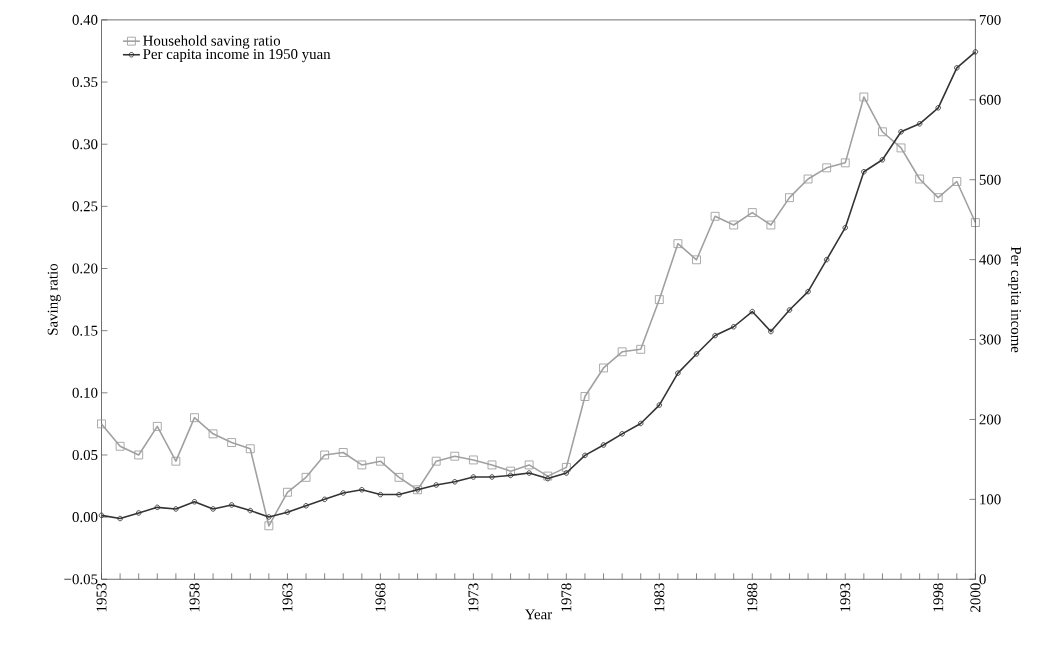 Image resolution: width=1061 pixels, height=669 pixels. I want to click on legend-label: Per capita income in 1950 yuan, so click(237, 56).